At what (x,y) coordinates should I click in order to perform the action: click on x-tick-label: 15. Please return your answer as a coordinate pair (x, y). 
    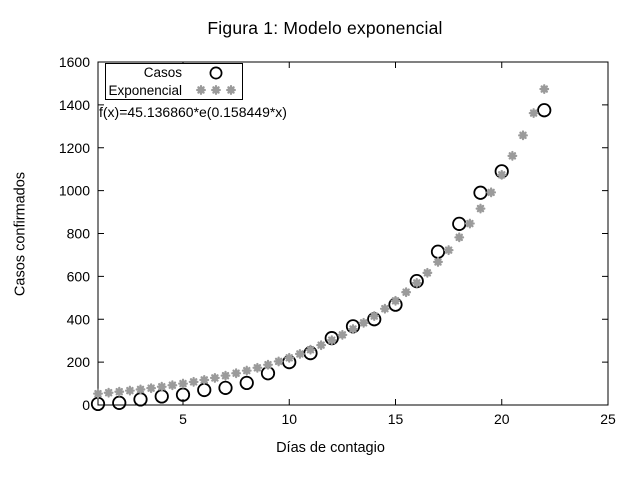
    Looking at the image, I should click on (396, 419).